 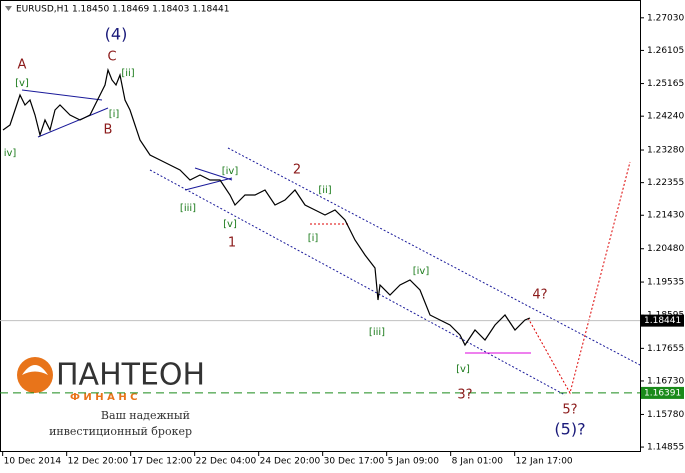 I want to click on y-tick-label: 1.16730, so click(x=665, y=381).